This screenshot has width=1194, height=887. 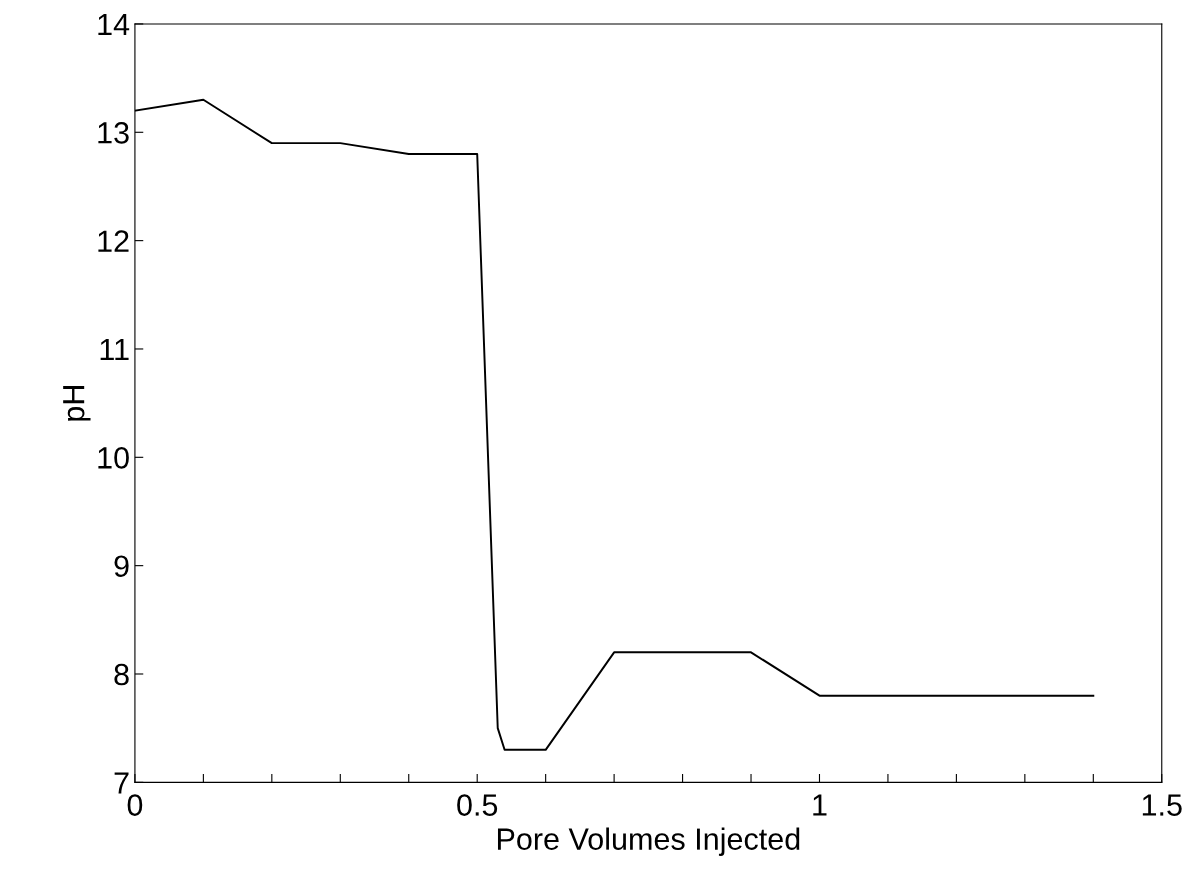 I want to click on y-tick-label: 10, so click(x=113, y=458).